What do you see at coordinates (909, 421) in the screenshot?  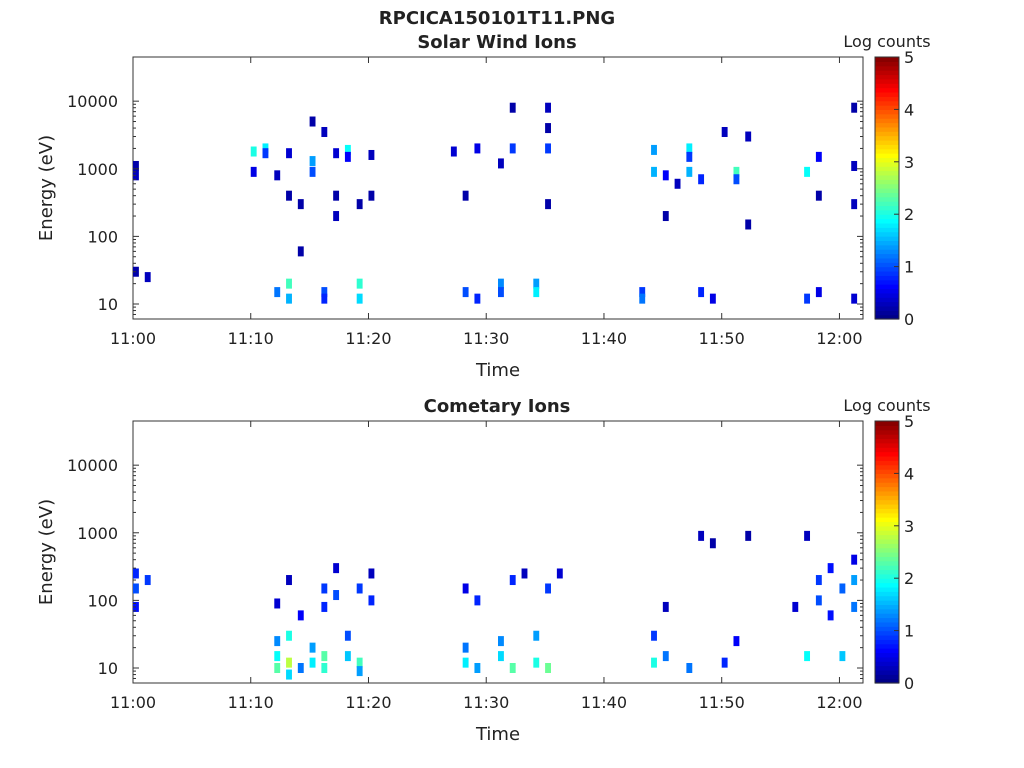 I see `colorbar-tick-label: 5` at bounding box center [909, 421].